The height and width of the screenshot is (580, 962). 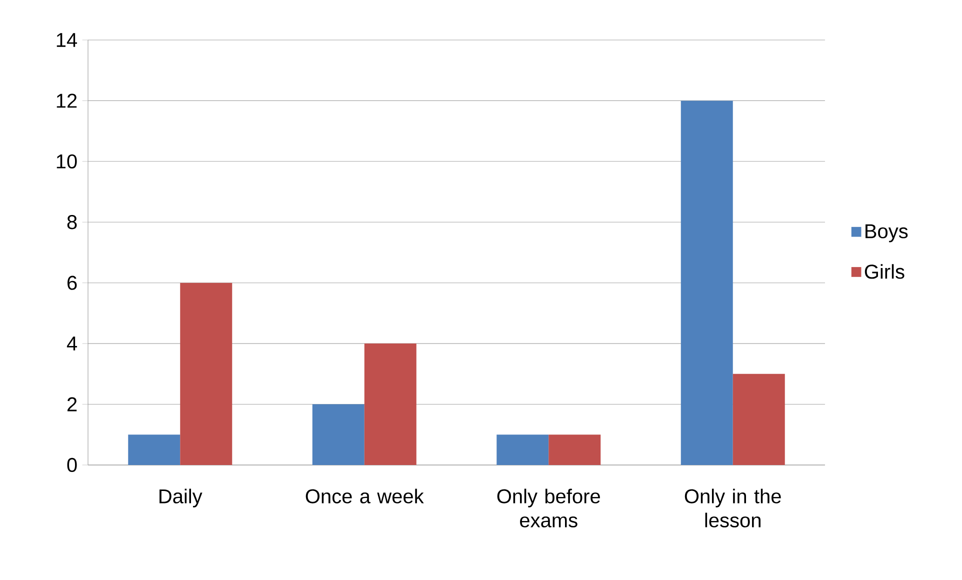 What do you see at coordinates (732, 508) in the screenshot?
I see `x-tick-label: Only in the lesson` at bounding box center [732, 508].